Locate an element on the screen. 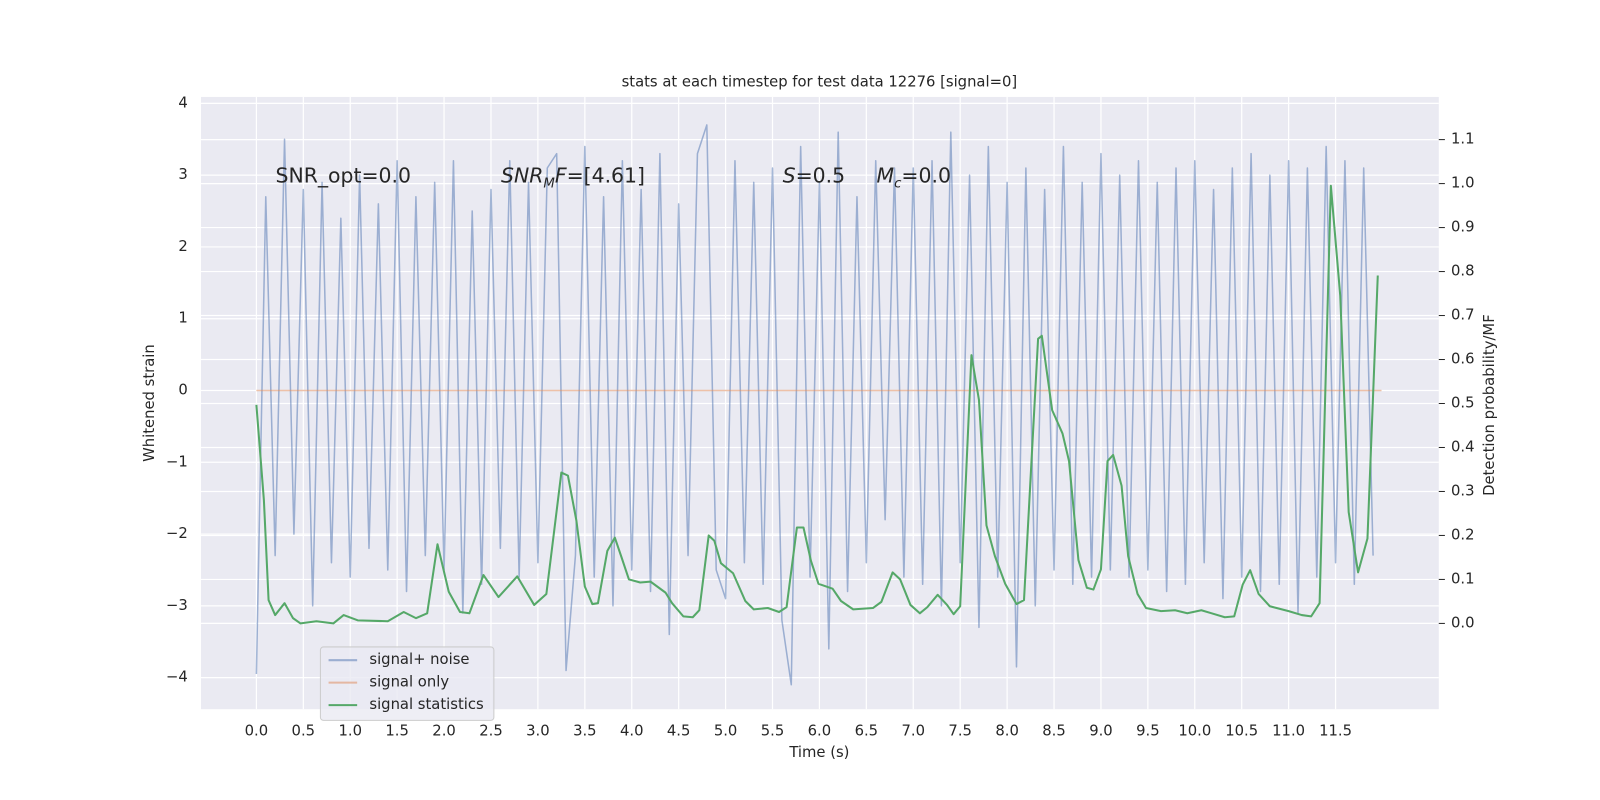  annotation-part: c is located at coordinates (898, 184).